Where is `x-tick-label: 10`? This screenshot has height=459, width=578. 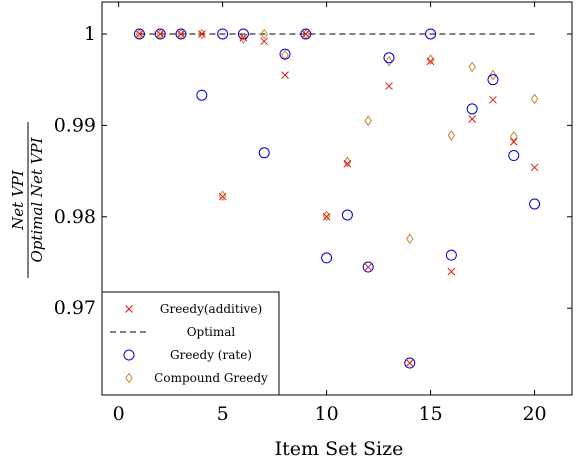
x-tick-label: 10 is located at coordinates (327, 414).